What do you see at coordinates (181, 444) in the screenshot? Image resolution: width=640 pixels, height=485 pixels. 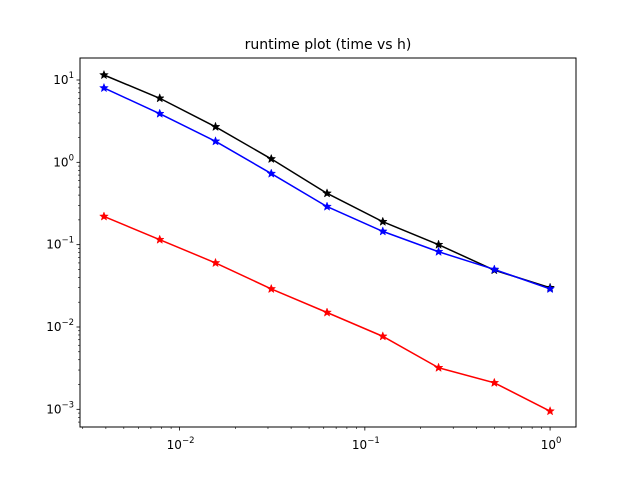 I see `x-tick-label: 10⁻²` at bounding box center [181, 444].